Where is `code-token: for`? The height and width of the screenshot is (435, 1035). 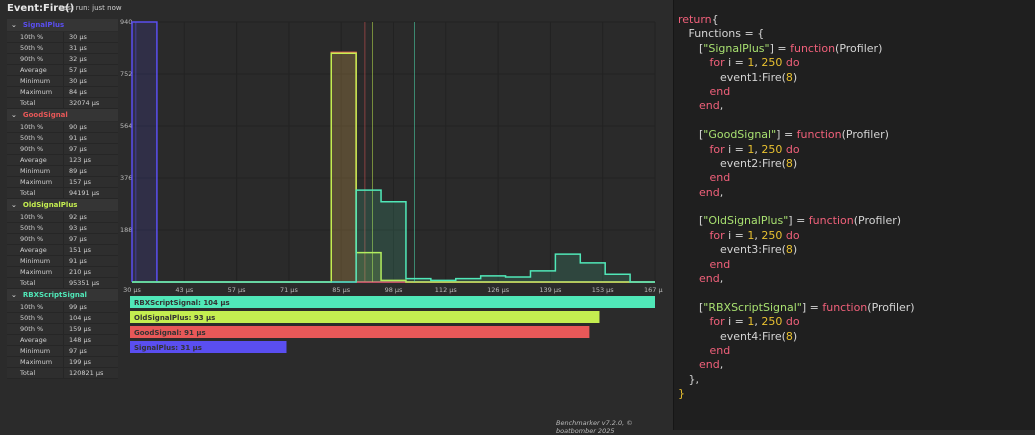
code-token: for is located at coordinates (701, 149).